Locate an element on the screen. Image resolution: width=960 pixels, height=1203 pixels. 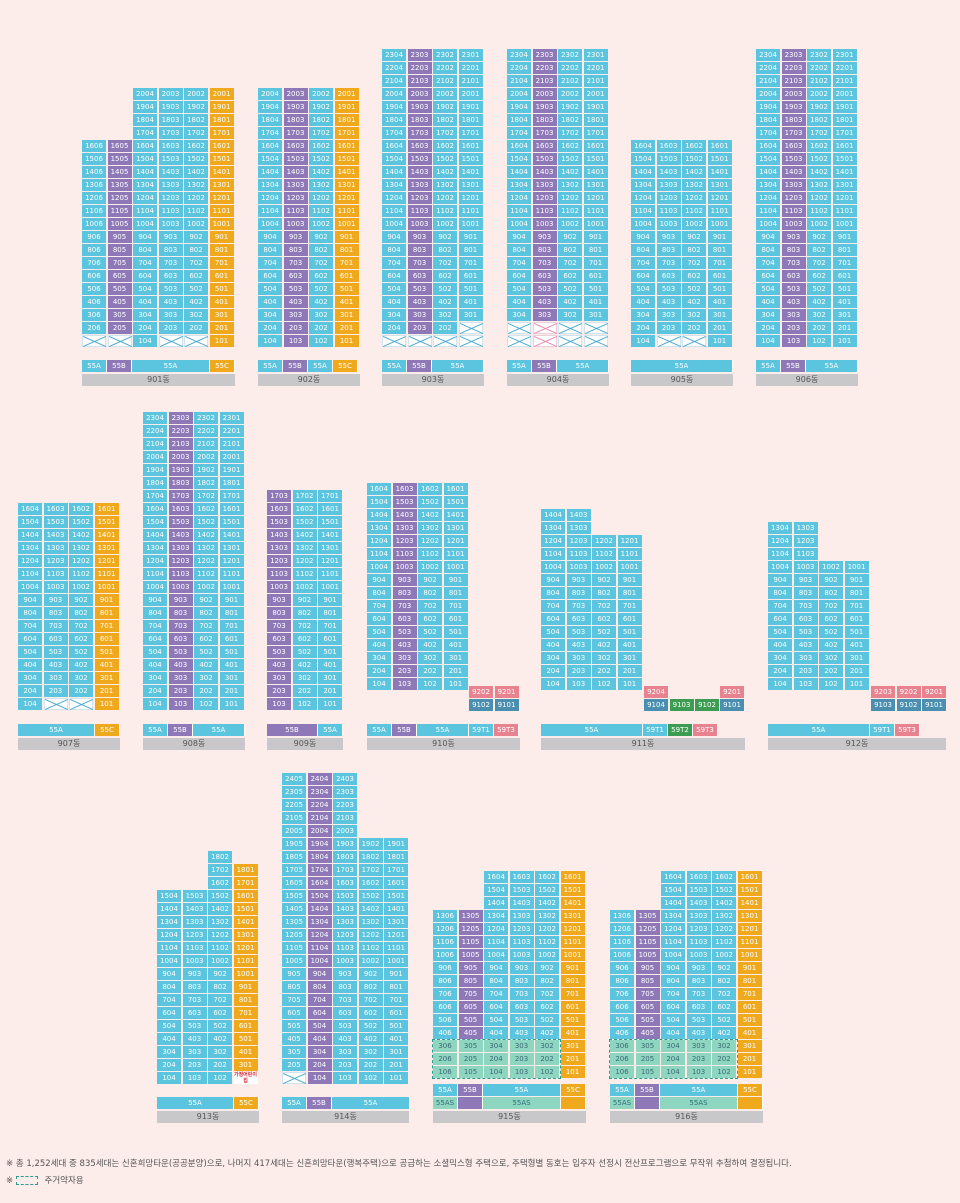
unit-cell: 1602 is located at coordinates (304, 509).